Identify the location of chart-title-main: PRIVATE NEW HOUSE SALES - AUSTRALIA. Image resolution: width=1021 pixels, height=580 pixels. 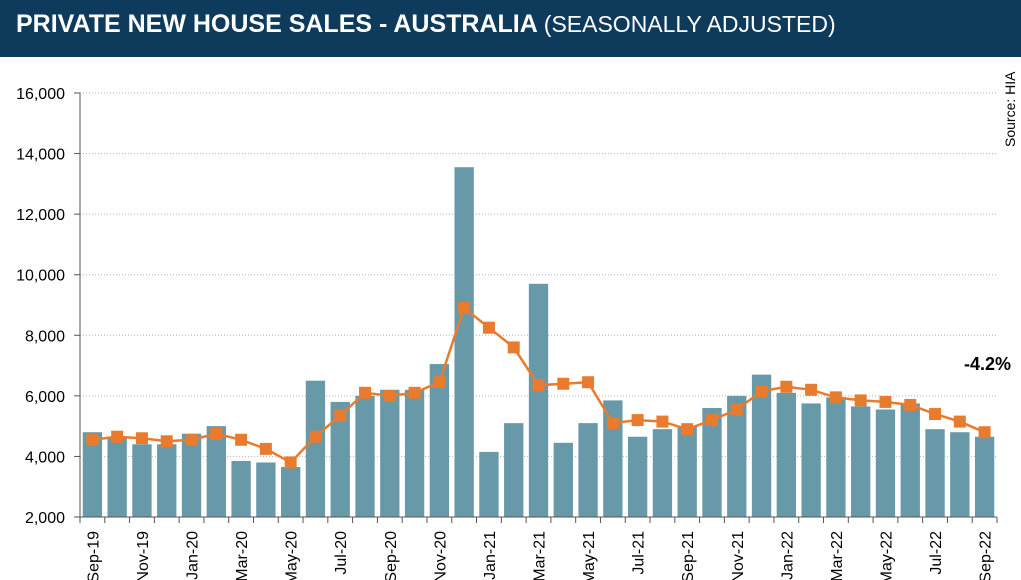
(277, 24).